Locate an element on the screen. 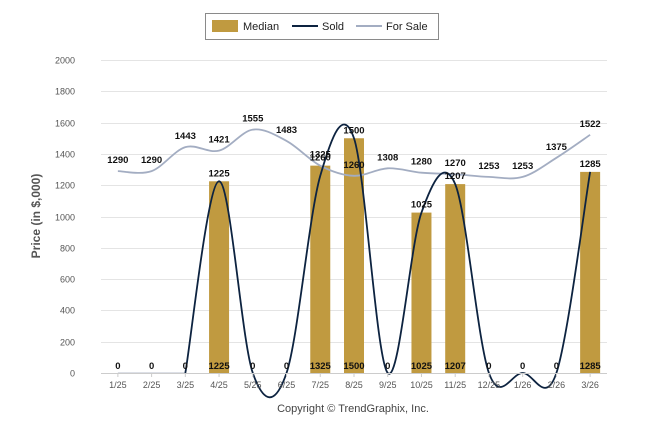  x-tick-label-3/25: 3/25 is located at coordinates (186, 385).